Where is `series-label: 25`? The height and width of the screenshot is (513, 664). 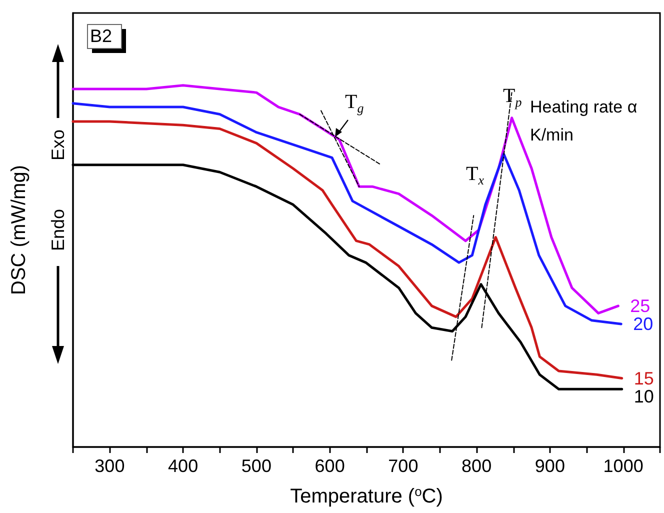 series-label: 25 is located at coordinates (640, 306).